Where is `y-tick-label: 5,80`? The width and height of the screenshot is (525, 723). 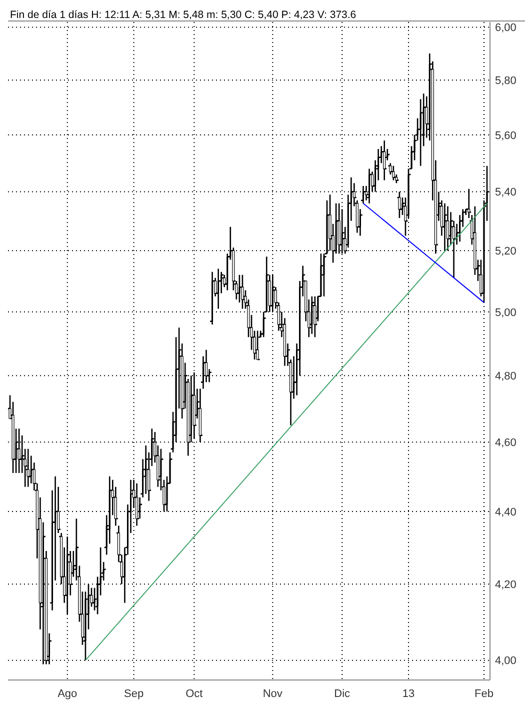
y-tick-label: 5,80 is located at coordinates (505, 80).